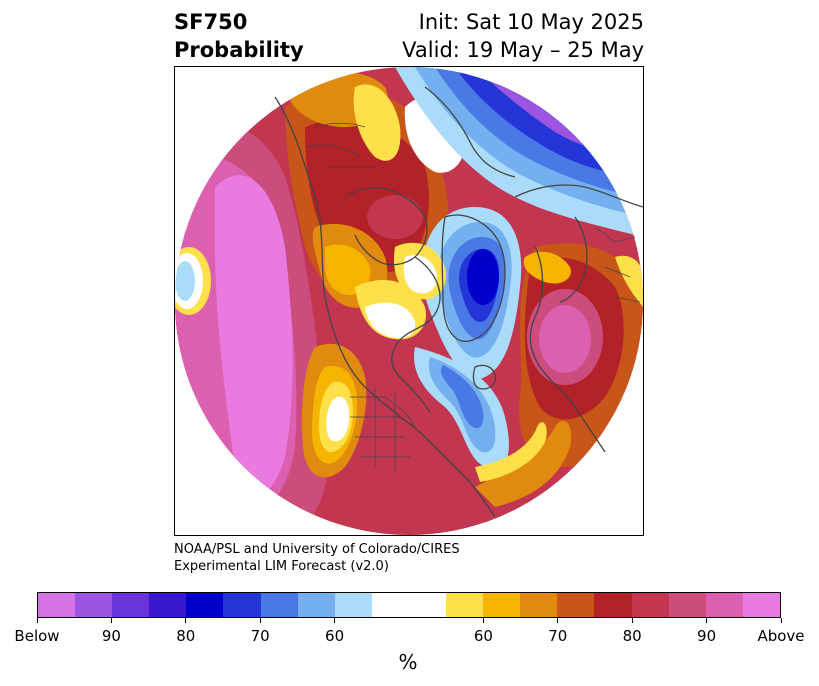 The height and width of the screenshot is (686, 819). What do you see at coordinates (254, 335) in the screenshot?
I see `field-pacific-above` at bounding box center [254, 335].